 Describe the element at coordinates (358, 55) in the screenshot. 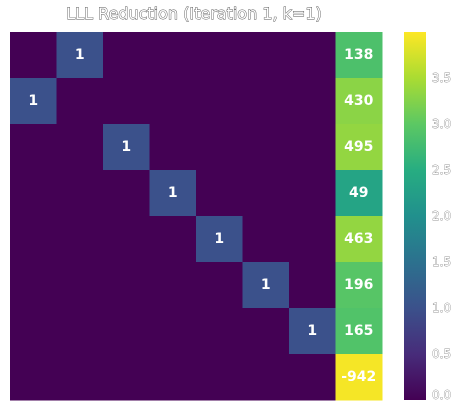

I see `cell-label: 138` at that location.